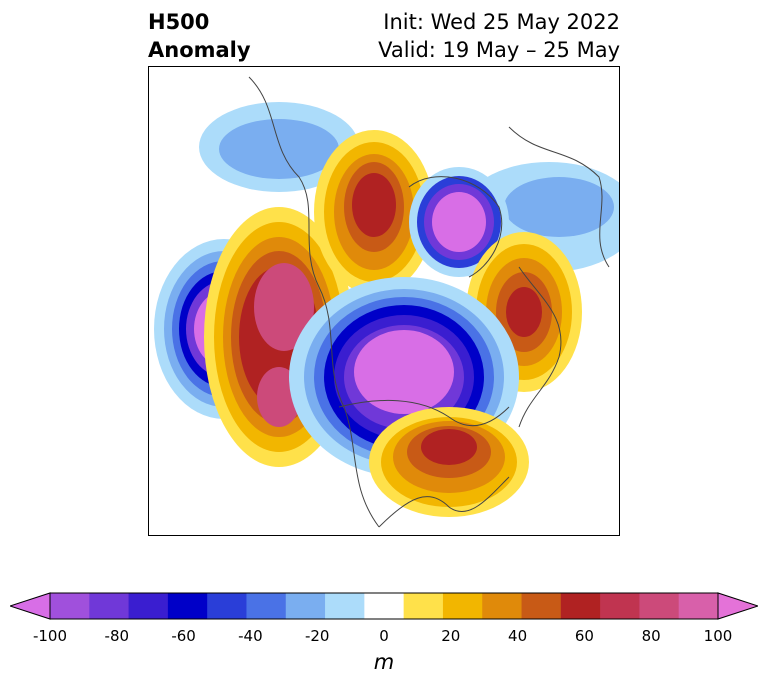  Describe the element at coordinates (117, 636) in the screenshot. I see `colorbar-tick-label: -80` at that location.